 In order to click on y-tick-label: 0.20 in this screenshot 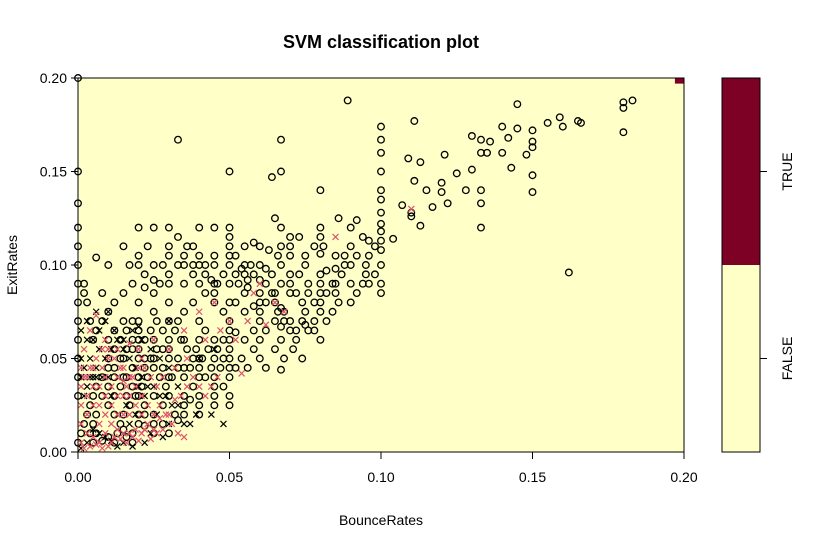, I will do `click(53, 78)`.